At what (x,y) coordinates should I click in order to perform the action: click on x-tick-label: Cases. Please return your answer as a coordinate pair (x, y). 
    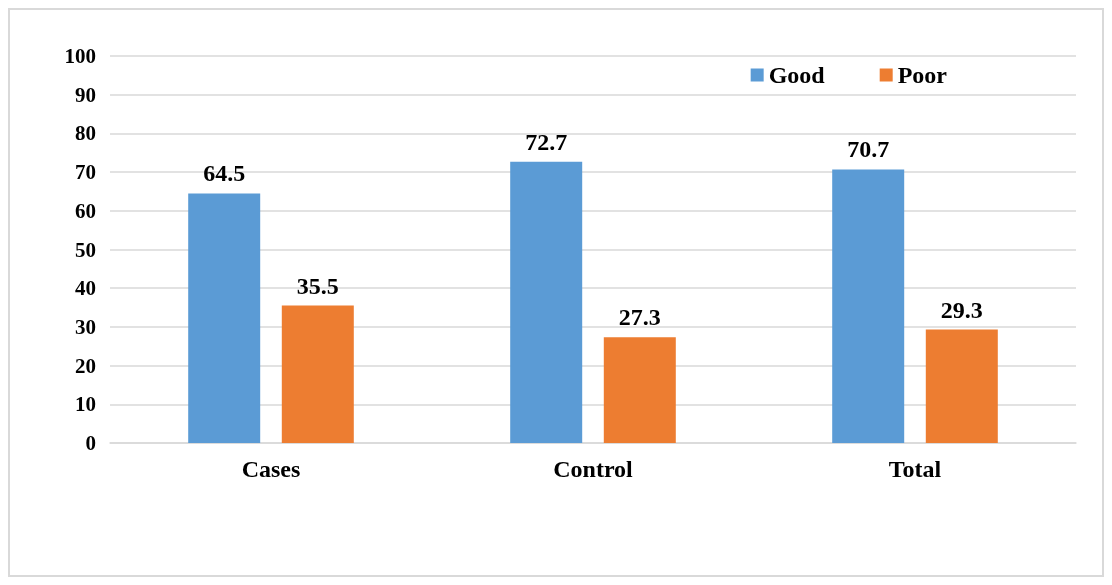
    Looking at the image, I should click on (271, 469).